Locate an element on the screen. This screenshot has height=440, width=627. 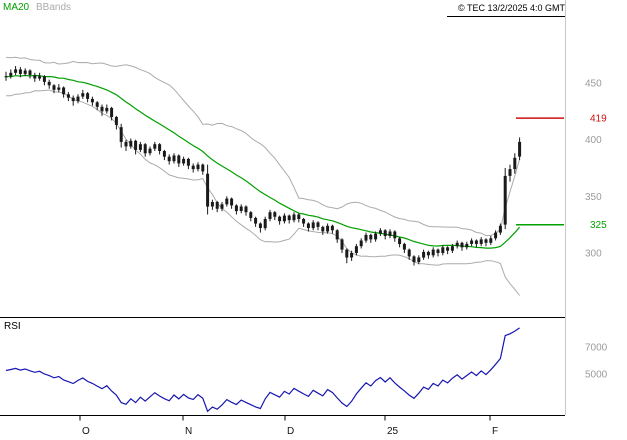
level-label-325: 325 is located at coordinates (598, 225).